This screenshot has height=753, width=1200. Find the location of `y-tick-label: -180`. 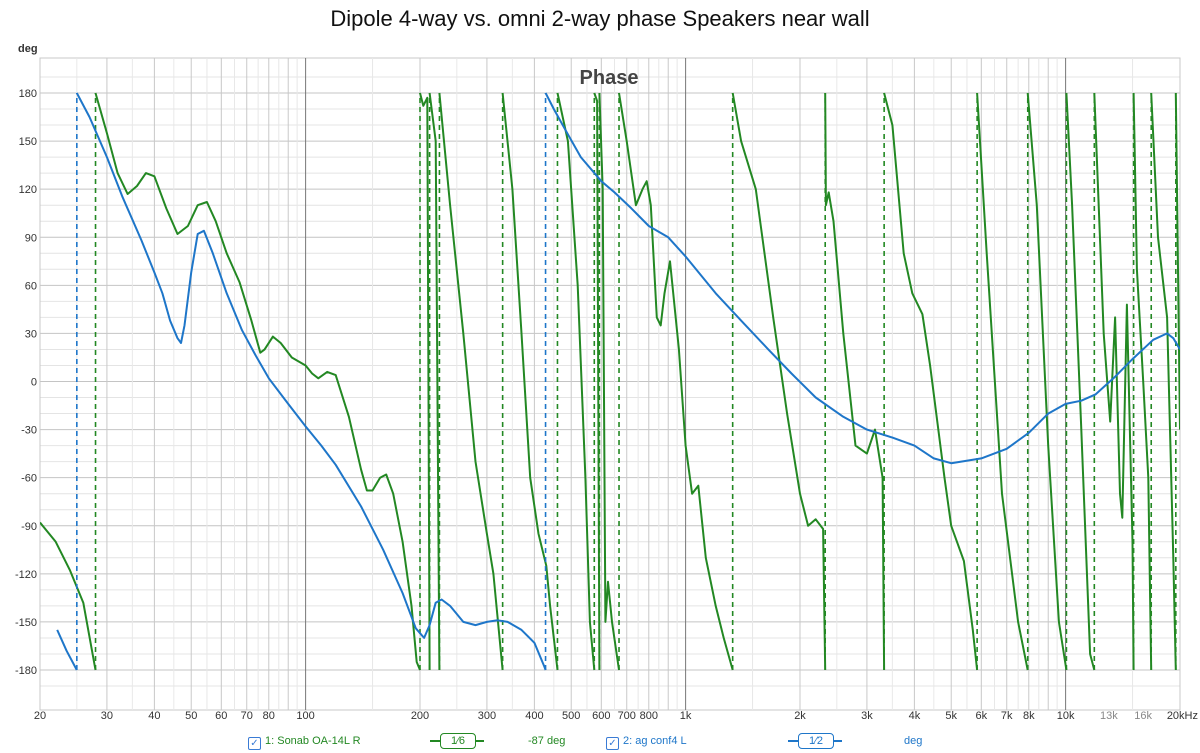

y-tick-label: -180 is located at coordinates (26, 671).